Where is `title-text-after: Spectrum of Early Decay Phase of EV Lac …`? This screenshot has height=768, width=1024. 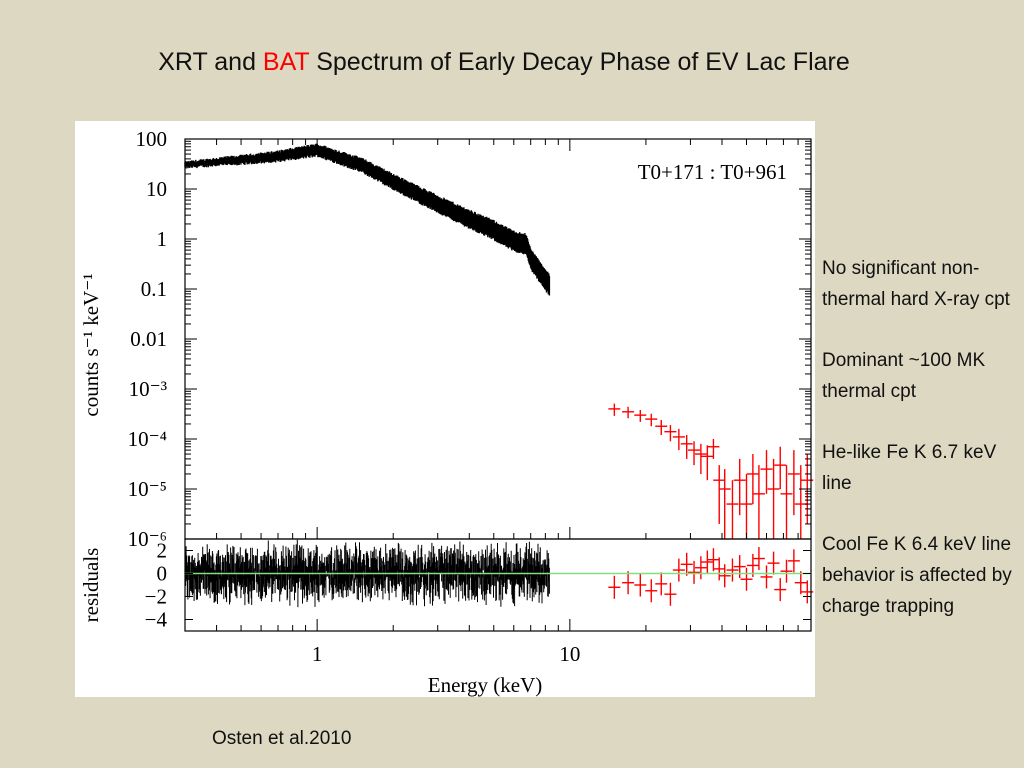 title-text-after: Spectrum of Early Decay Phase of EV Lac … is located at coordinates (579, 62).